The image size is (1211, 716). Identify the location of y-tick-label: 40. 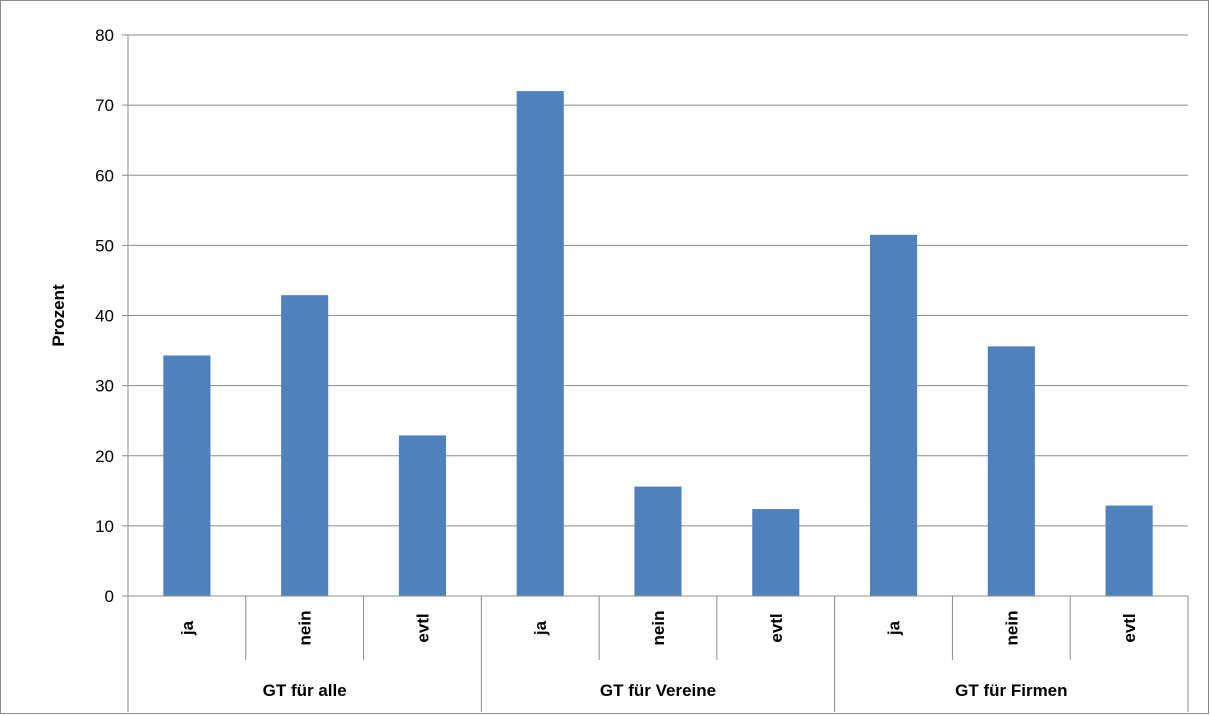
(104, 316).